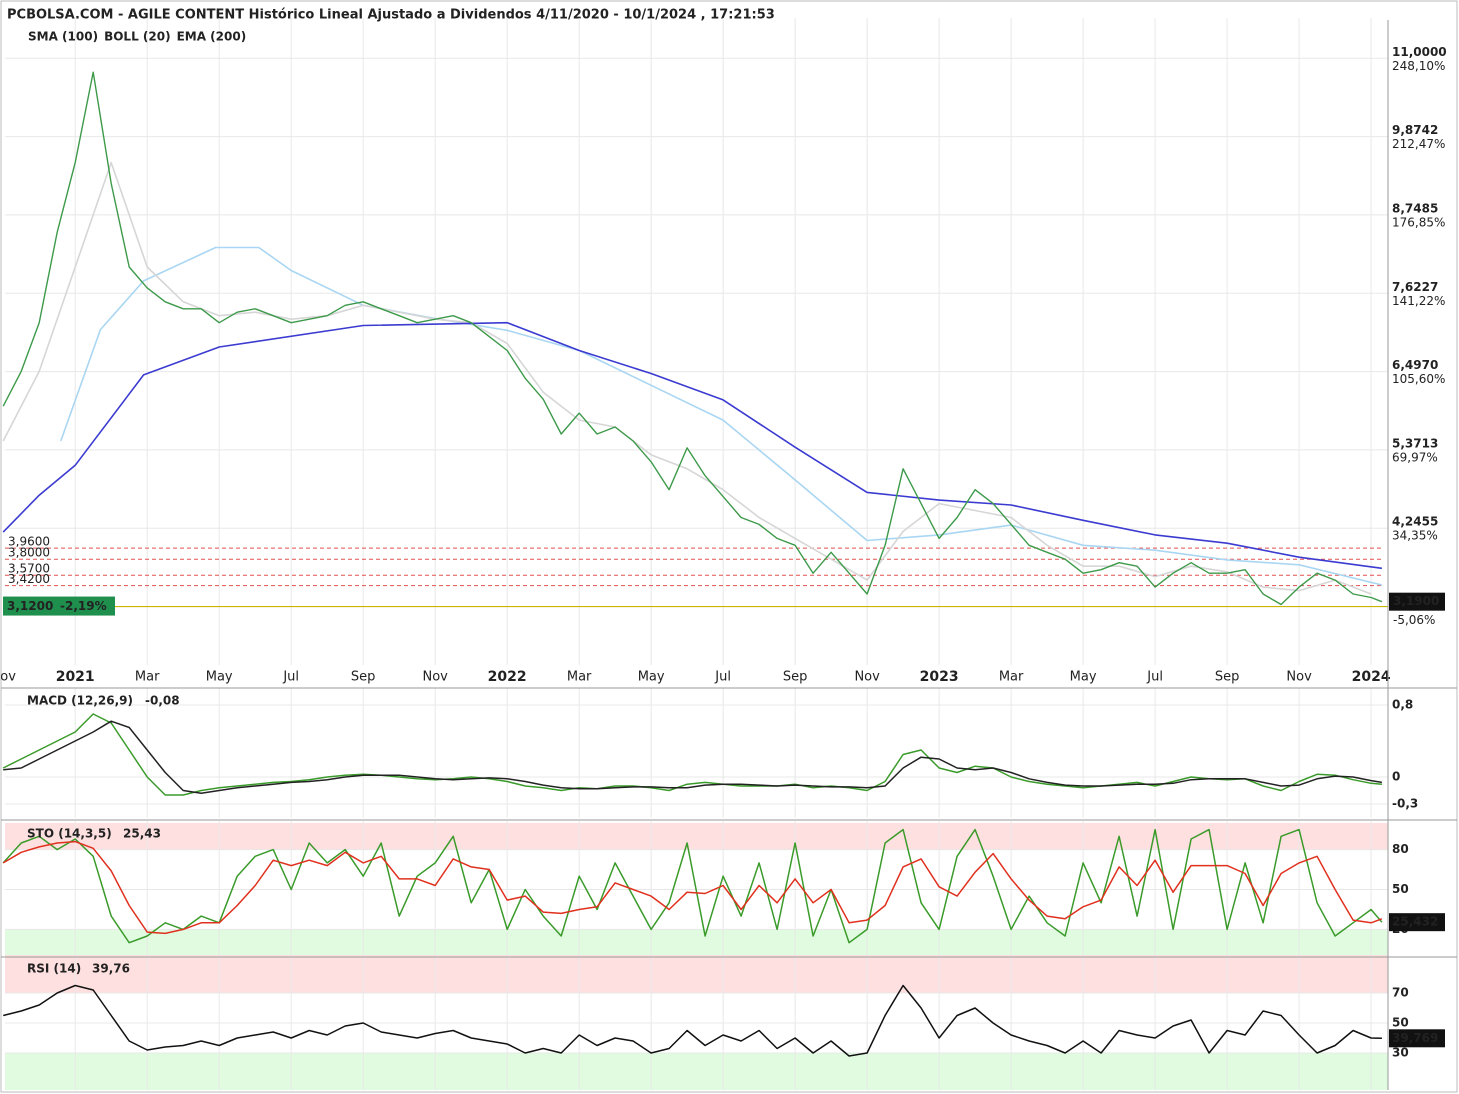 This screenshot has width=1459, height=1094. What do you see at coordinates (1415, 365) in the screenshot?
I see `y-tick-label: 6,4970` at bounding box center [1415, 365].